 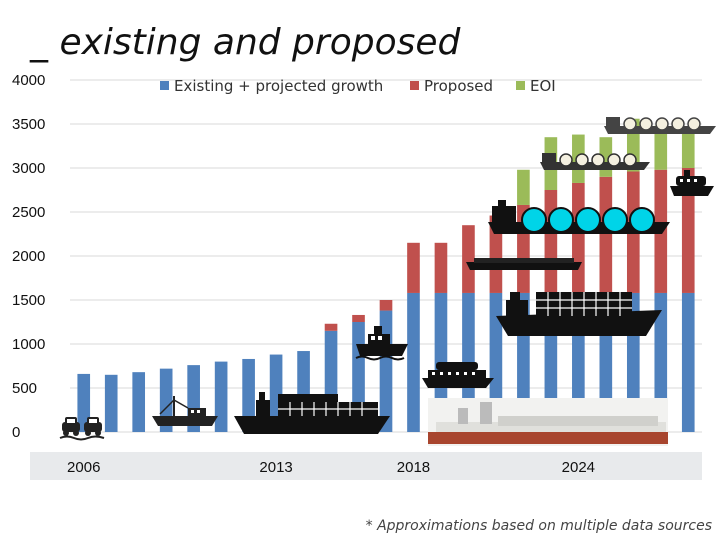 I want to click on cars-icon, so click(x=82, y=429).